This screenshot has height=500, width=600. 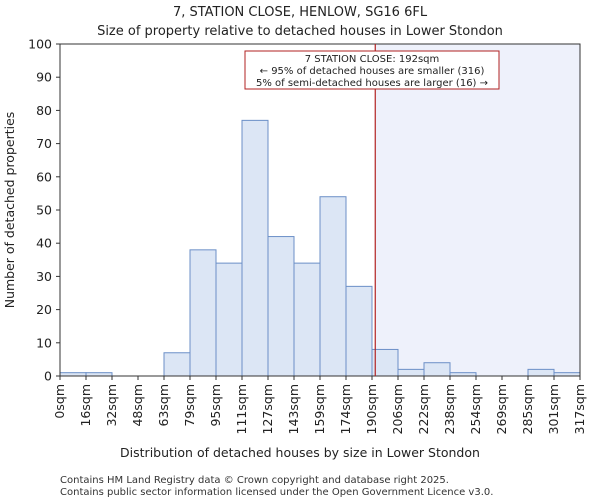 I want to click on annotation-box-frame, so click(x=372, y=70).